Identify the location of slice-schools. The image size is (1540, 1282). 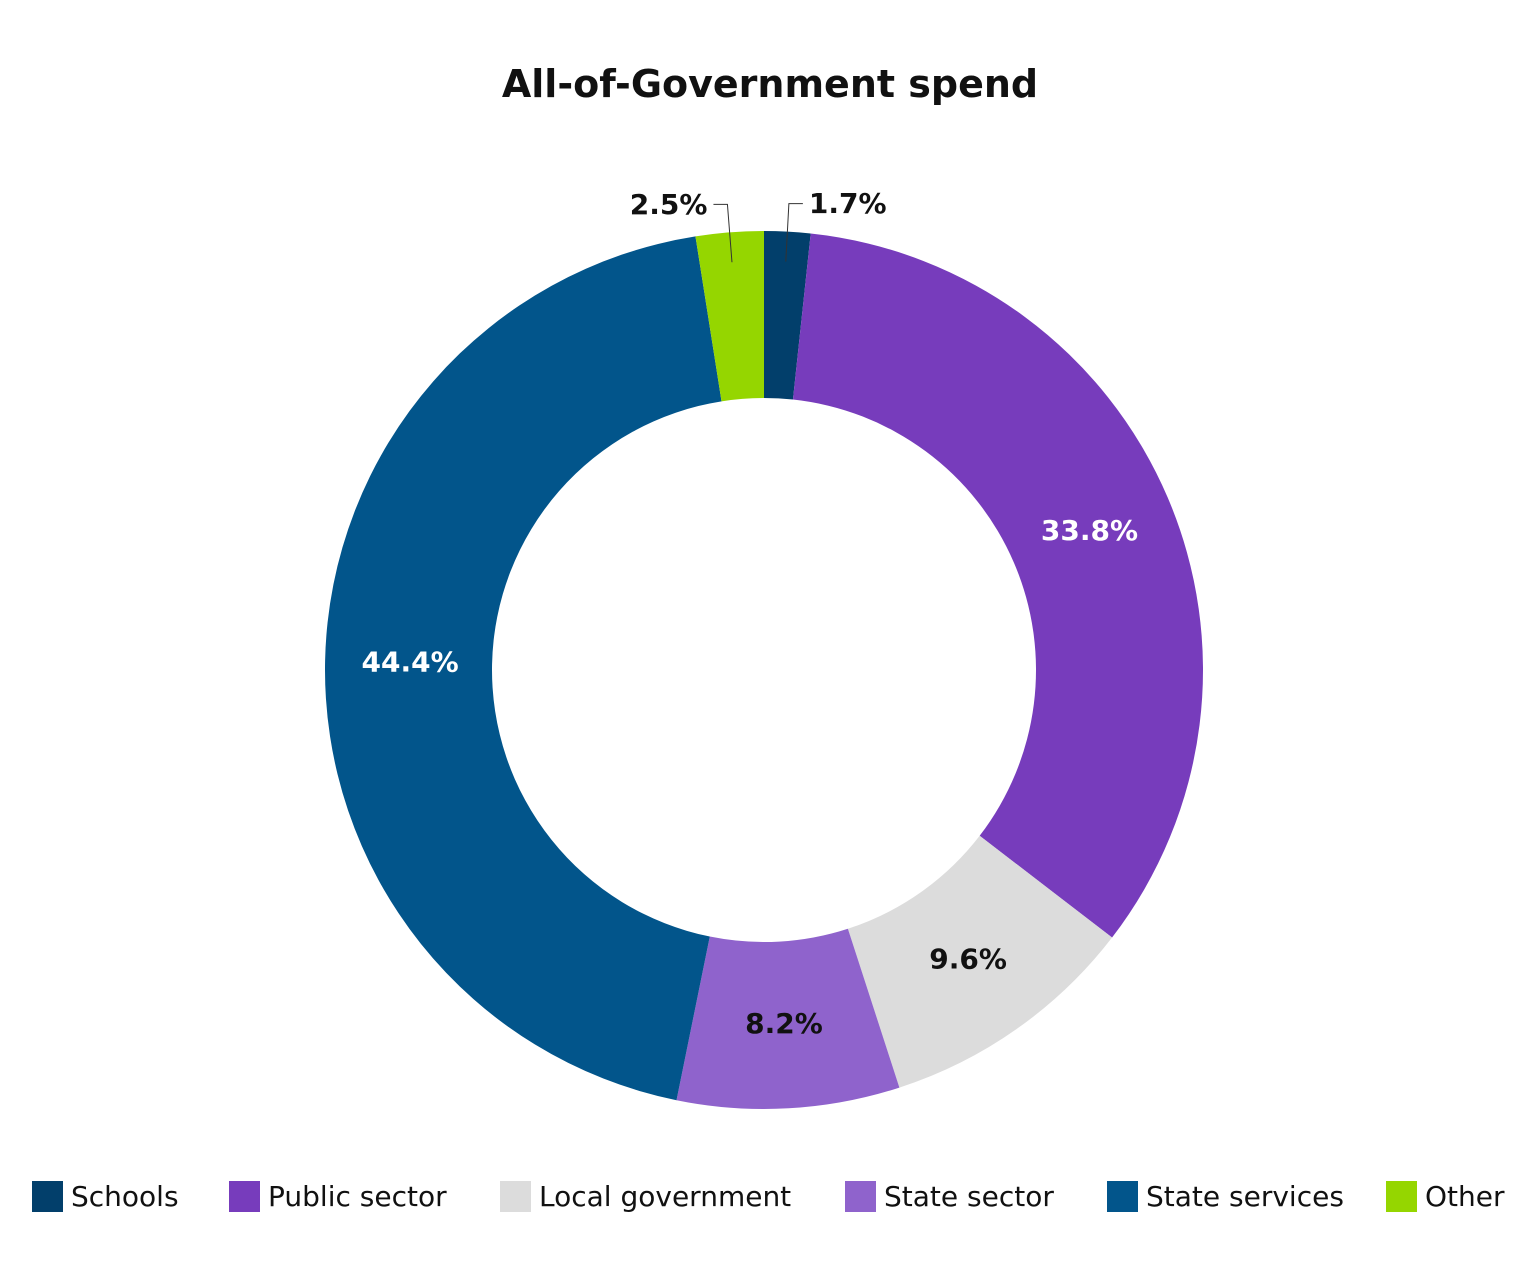
(787, 315).